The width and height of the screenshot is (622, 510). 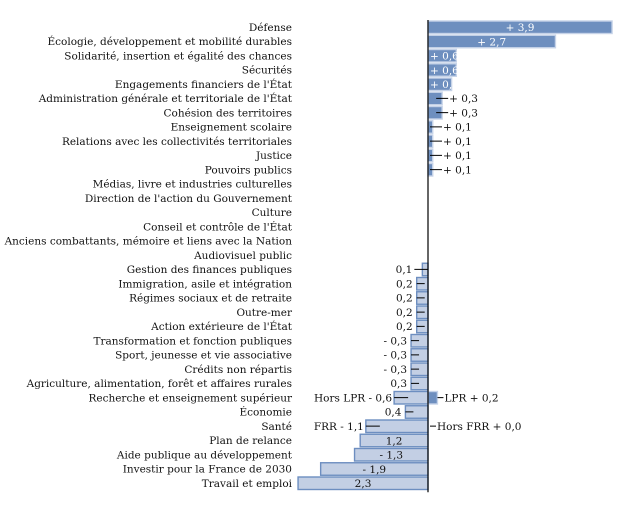 What do you see at coordinates (190, 398) in the screenshot?
I see `category-label: Recherche et enseignement supérieur` at bounding box center [190, 398].